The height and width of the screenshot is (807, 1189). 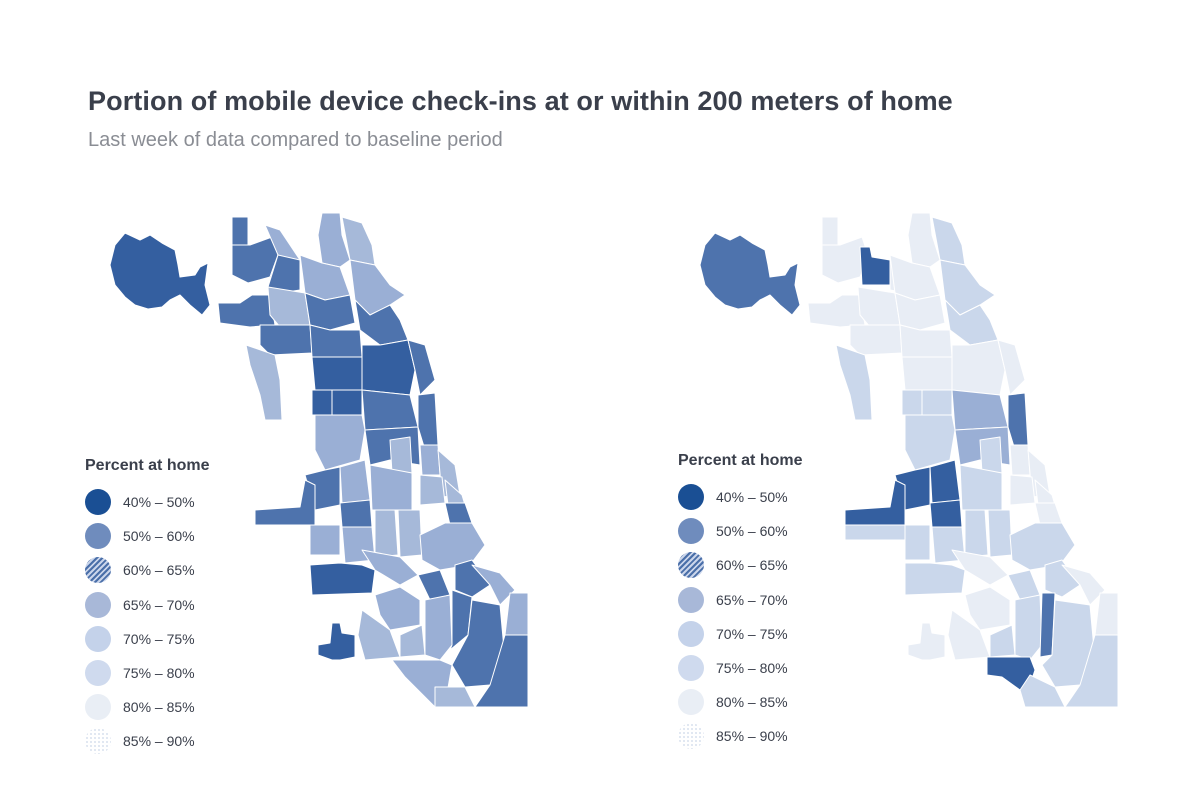 What do you see at coordinates (752, 599) in the screenshot?
I see `legend-label: 65% – 70%` at bounding box center [752, 599].